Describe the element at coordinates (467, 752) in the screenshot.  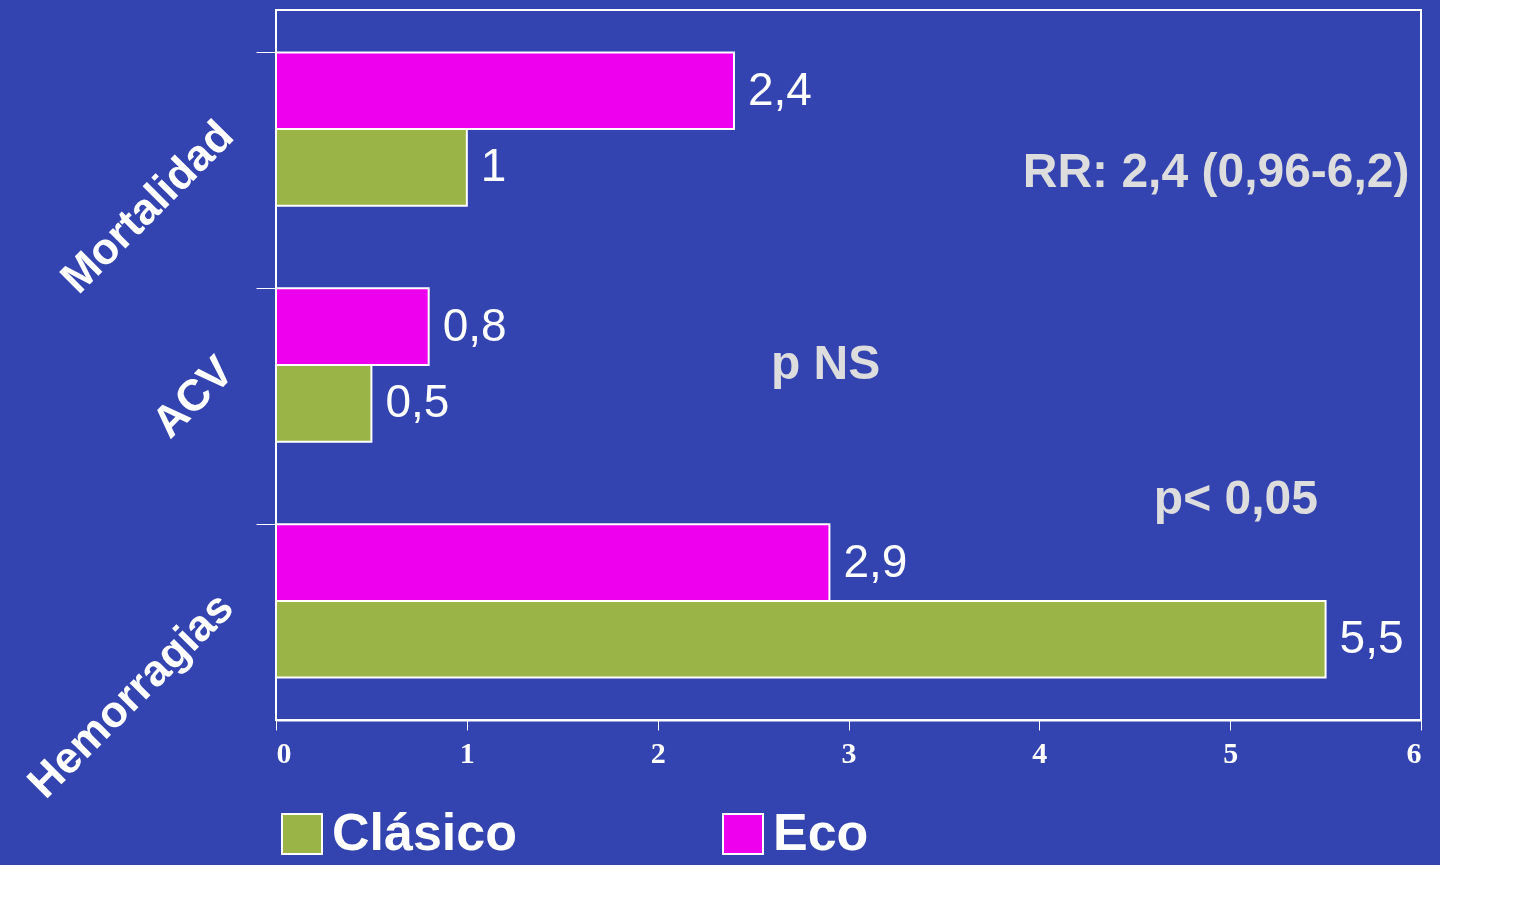
I see `x-tick-label: 1` at that location.